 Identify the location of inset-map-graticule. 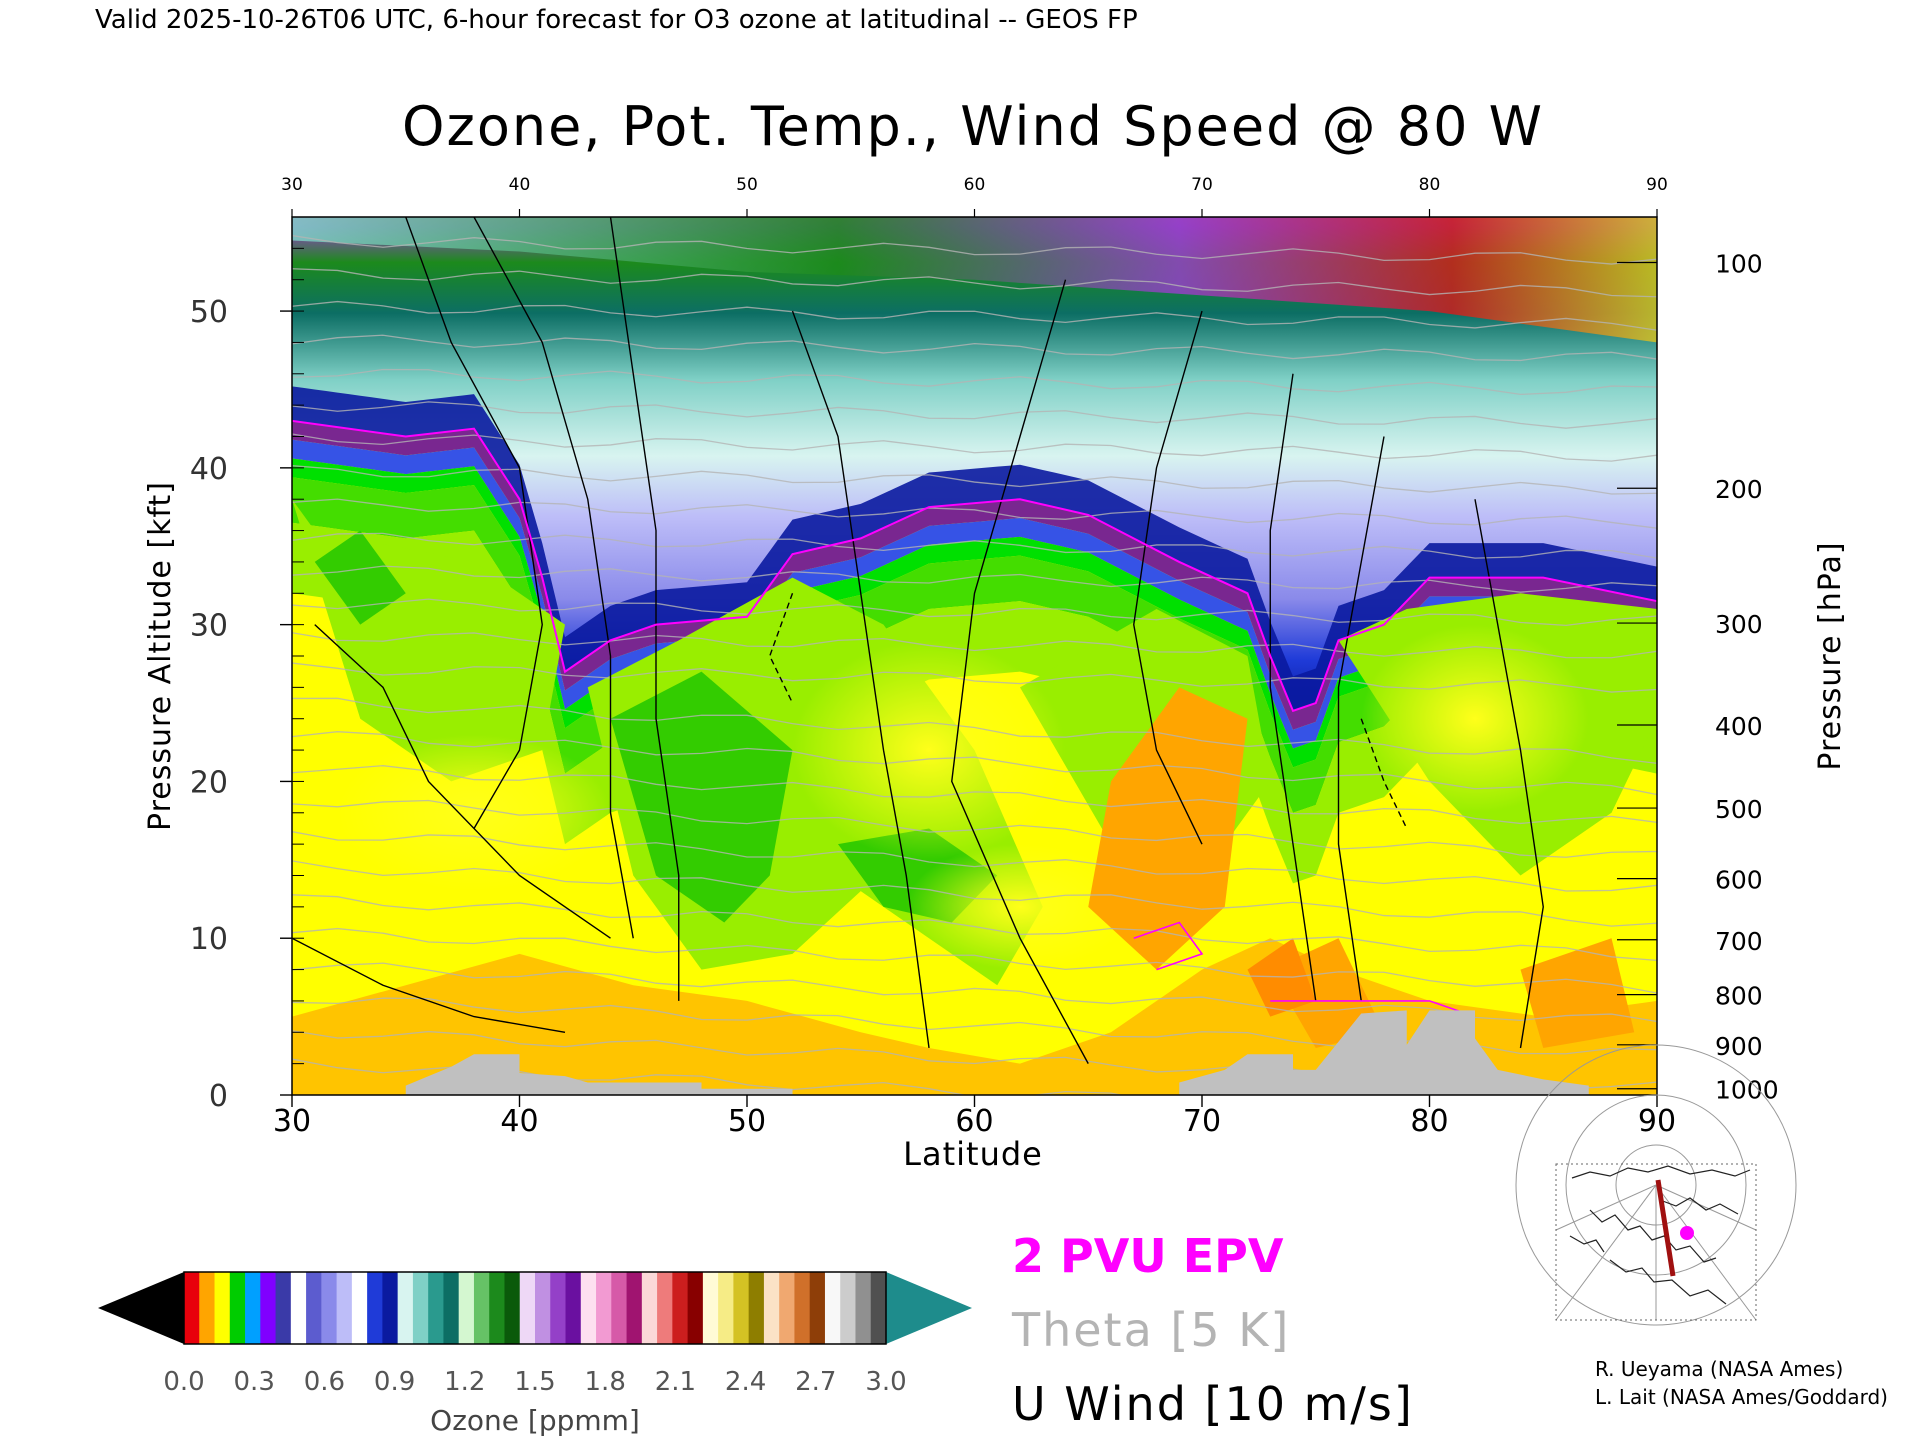
(1656, 1185).